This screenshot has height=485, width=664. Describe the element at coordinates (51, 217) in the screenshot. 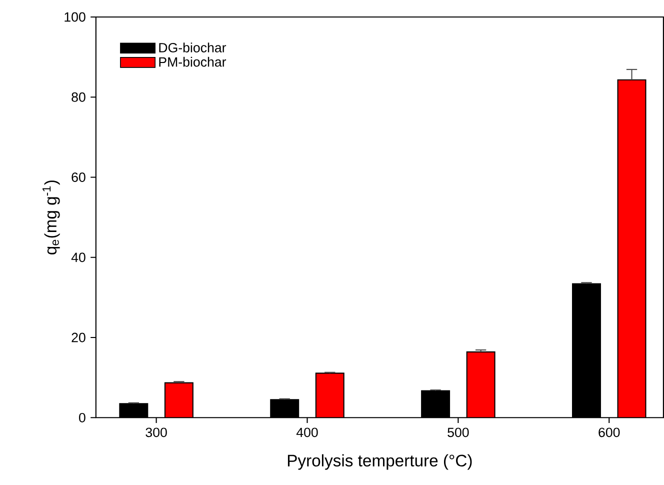

I see `y-axis-title: q$_{e}$(mg g$^{-1}$)` at that location.